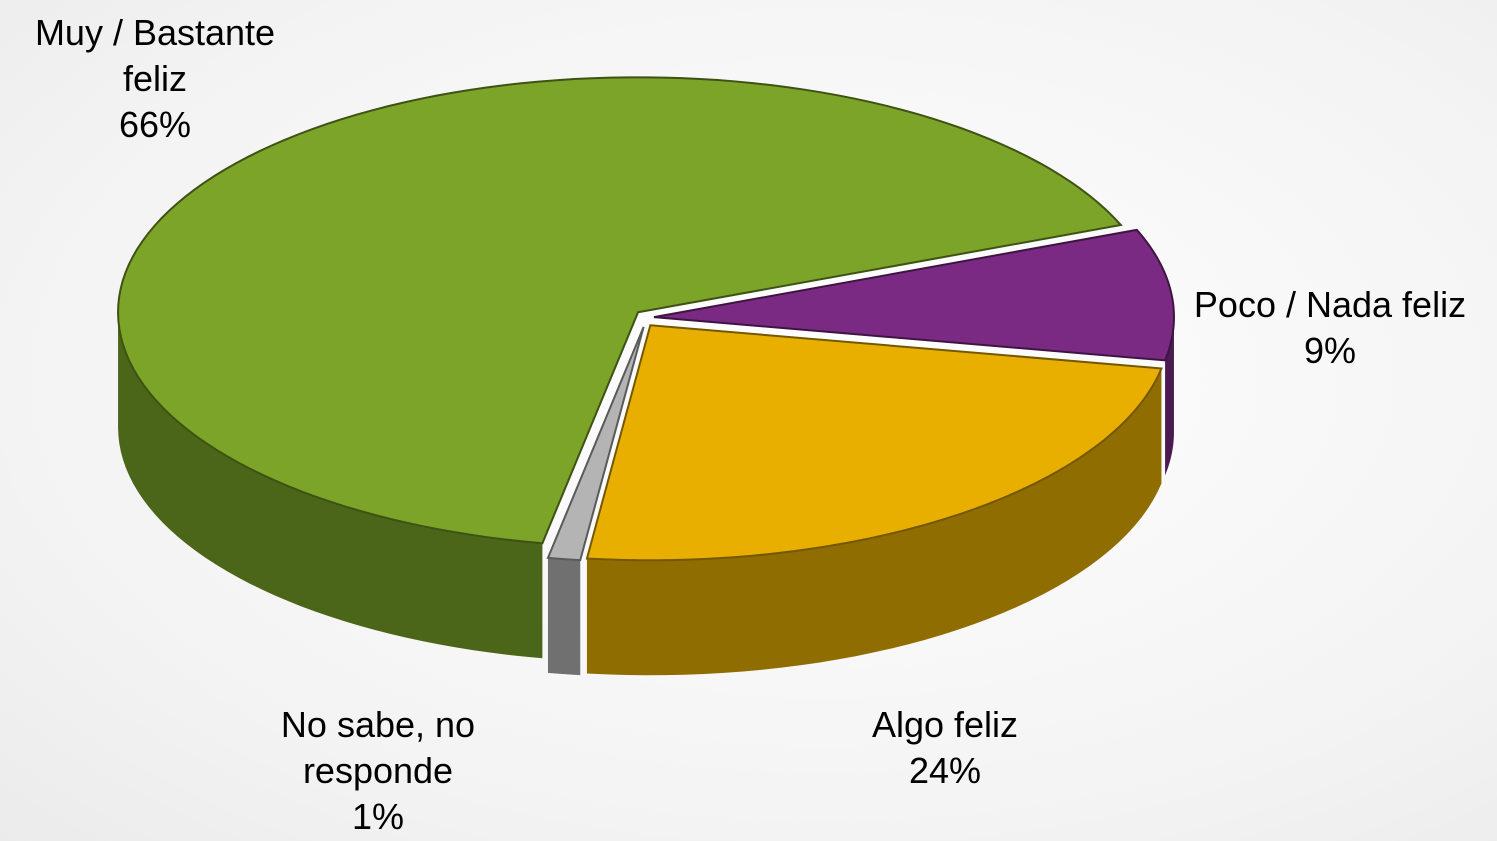  I want to click on category-label: No sabe, no responde, so click(378, 747).